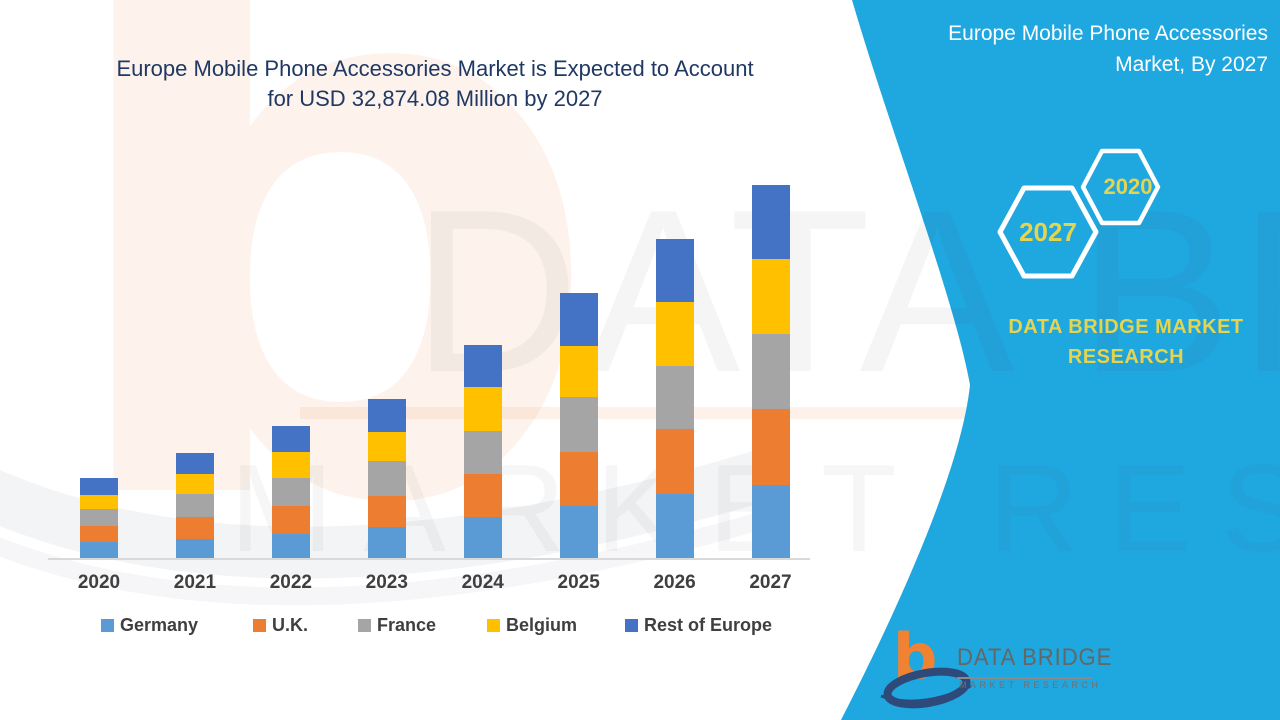  What do you see at coordinates (435, 98) in the screenshot?
I see `chart-title-line2: for USD 32,874.08 Million by 2027` at bounding box center [435, 98].